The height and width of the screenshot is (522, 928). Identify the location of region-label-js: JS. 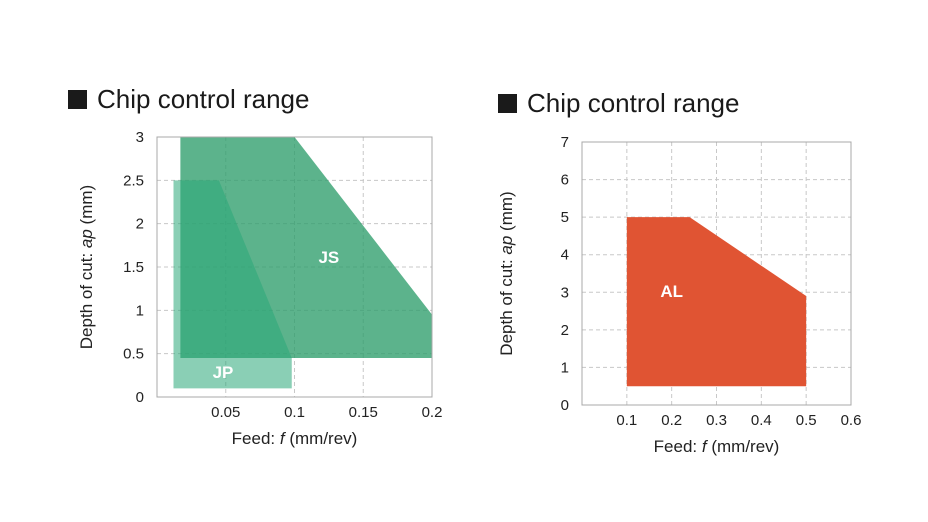
(328, 257).